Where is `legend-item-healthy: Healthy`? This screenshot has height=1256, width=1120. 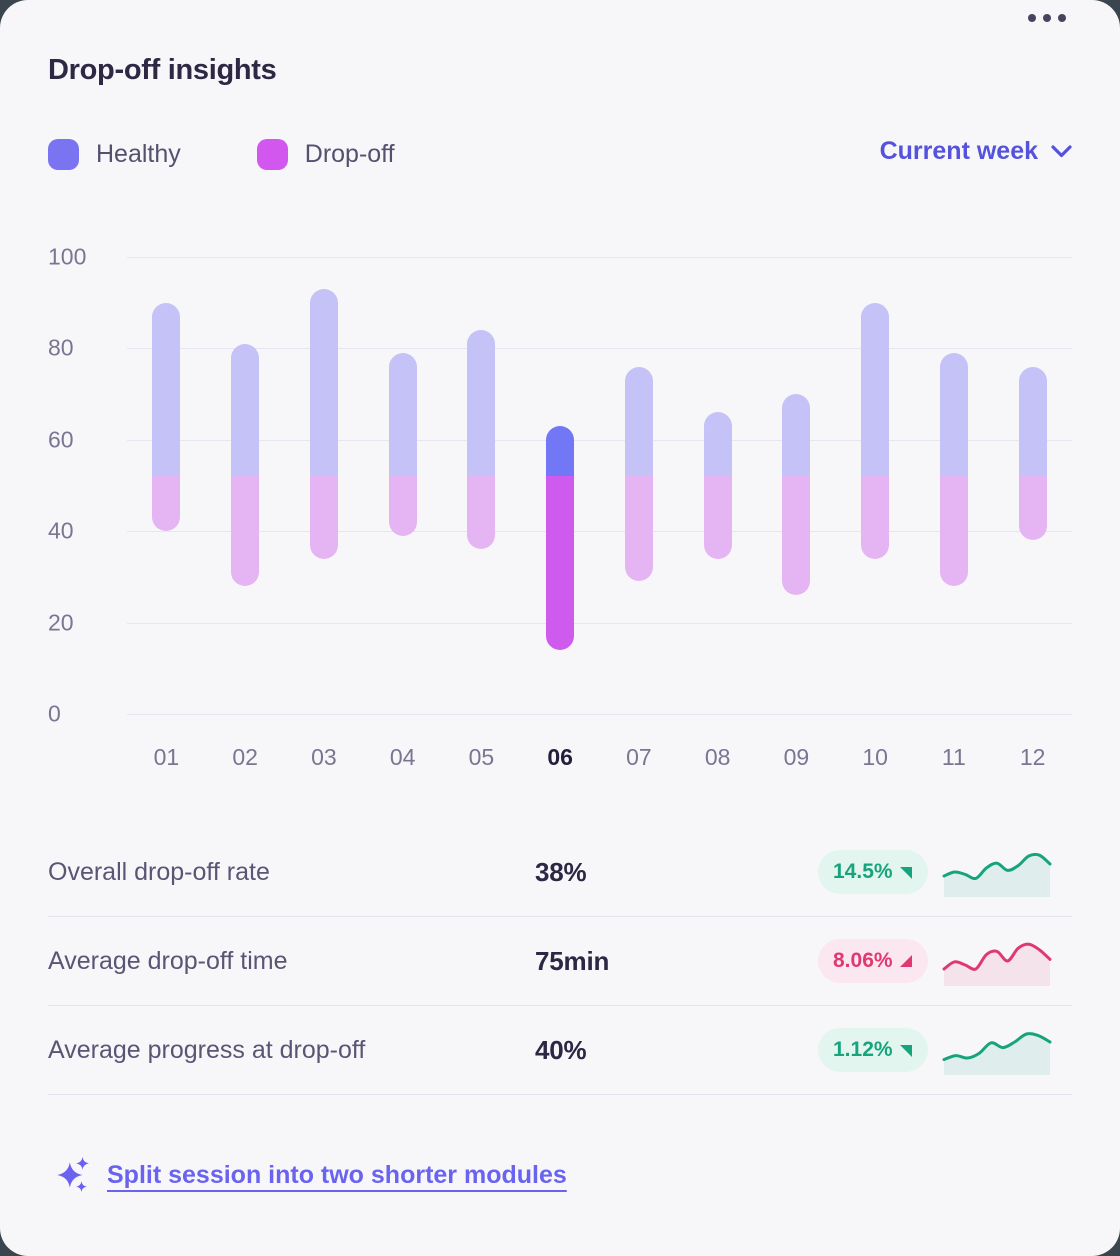 legend-item-healthy: Healthy is located at coordinates (114, 154).